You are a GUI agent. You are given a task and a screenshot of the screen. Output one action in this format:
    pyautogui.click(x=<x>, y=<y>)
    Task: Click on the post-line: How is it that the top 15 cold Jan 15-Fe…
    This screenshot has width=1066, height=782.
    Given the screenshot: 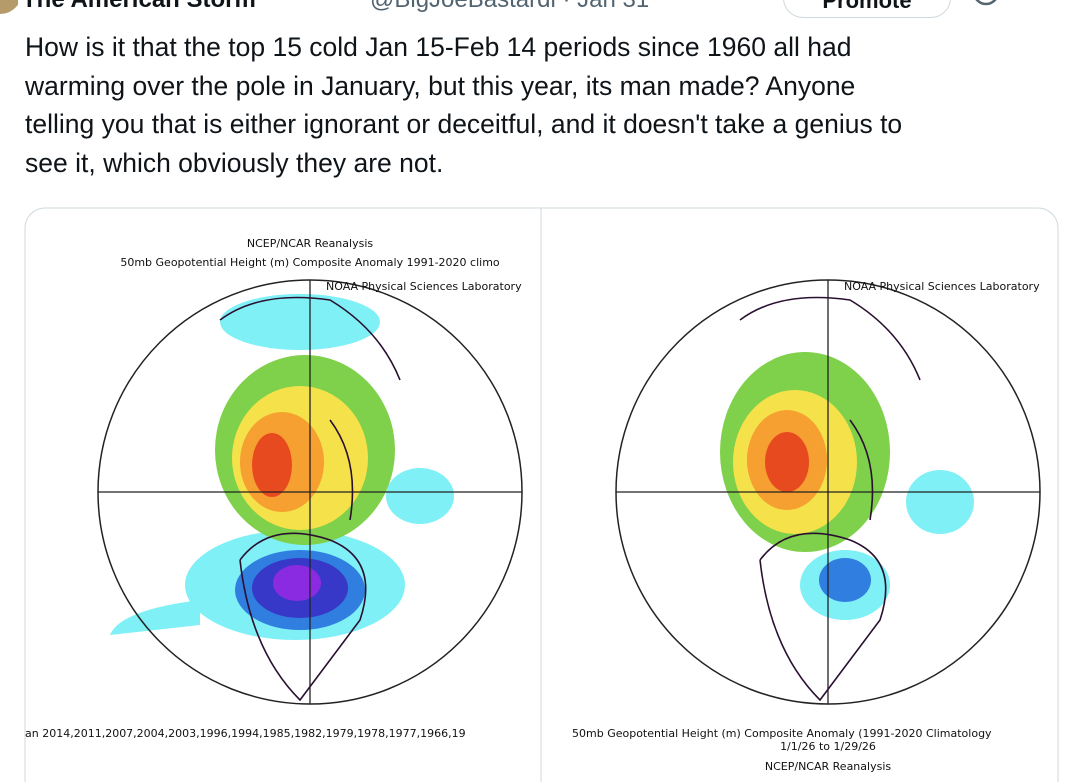 What is the action you would take?
    pyautogui.click(x=438, y=47)
    